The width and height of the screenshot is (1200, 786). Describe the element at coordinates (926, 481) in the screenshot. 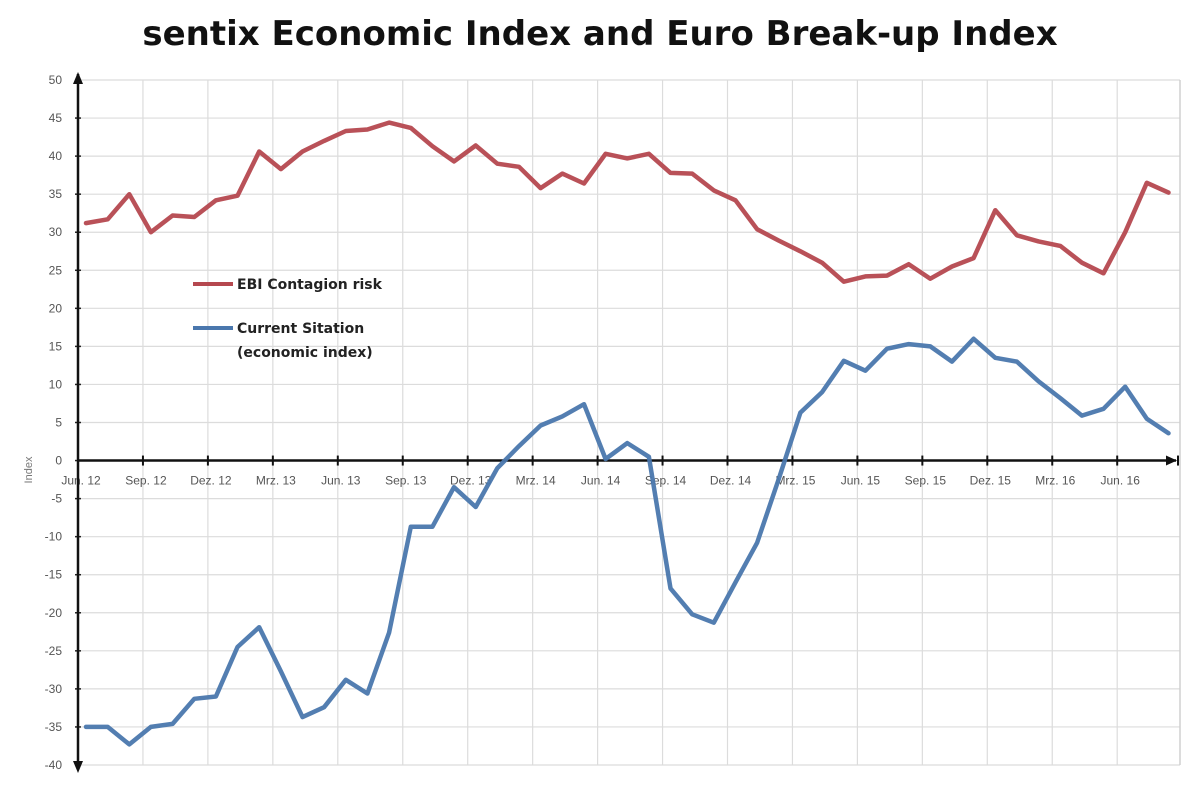

I see `x-tick-label: Sep. 15` at that location.